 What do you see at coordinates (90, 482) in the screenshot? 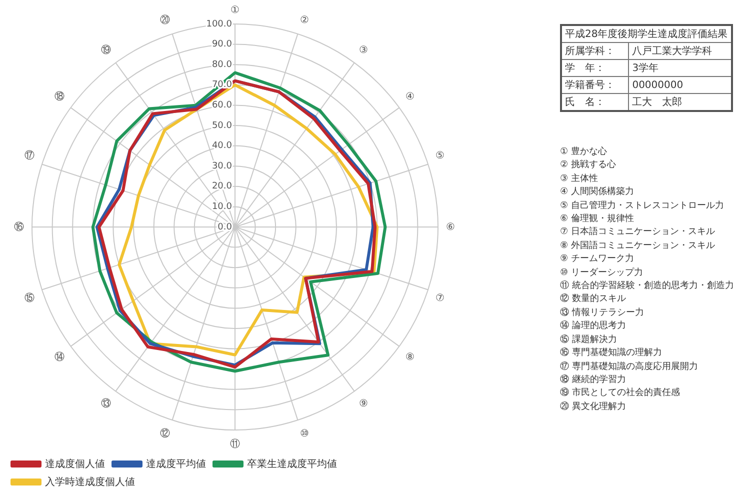
I see `legend-label: 入学時達成度個人値` at bounding box center [90, 482].